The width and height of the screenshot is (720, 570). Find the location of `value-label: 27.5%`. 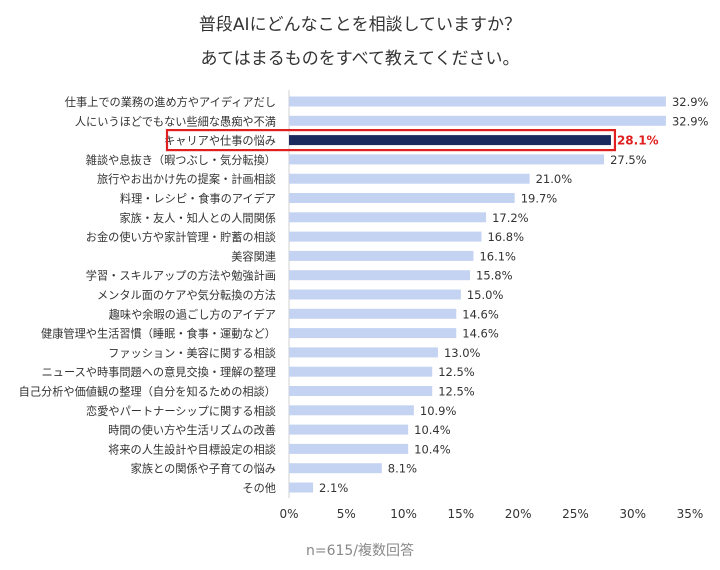

value-label: 27.5% is located at coordinates (628, 160).